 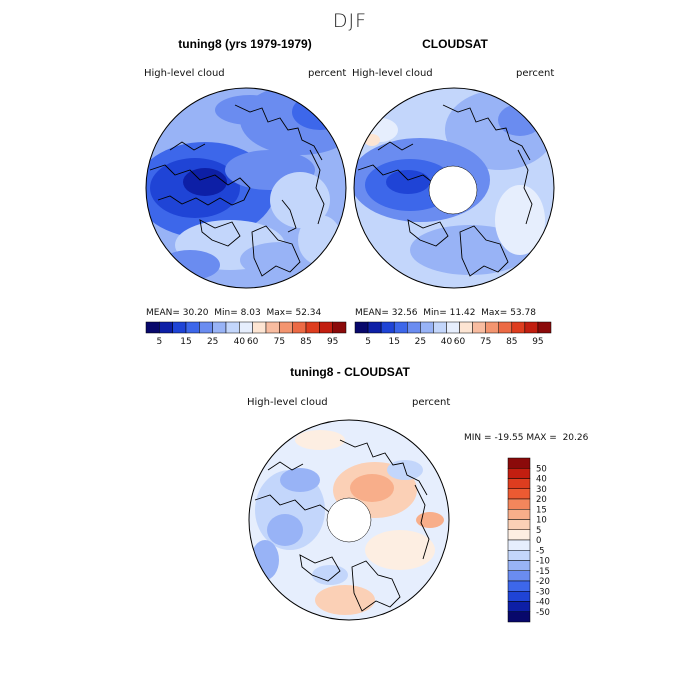 I want to click on colorbar-3-tick-label: 40, so click(x=541, y=480).